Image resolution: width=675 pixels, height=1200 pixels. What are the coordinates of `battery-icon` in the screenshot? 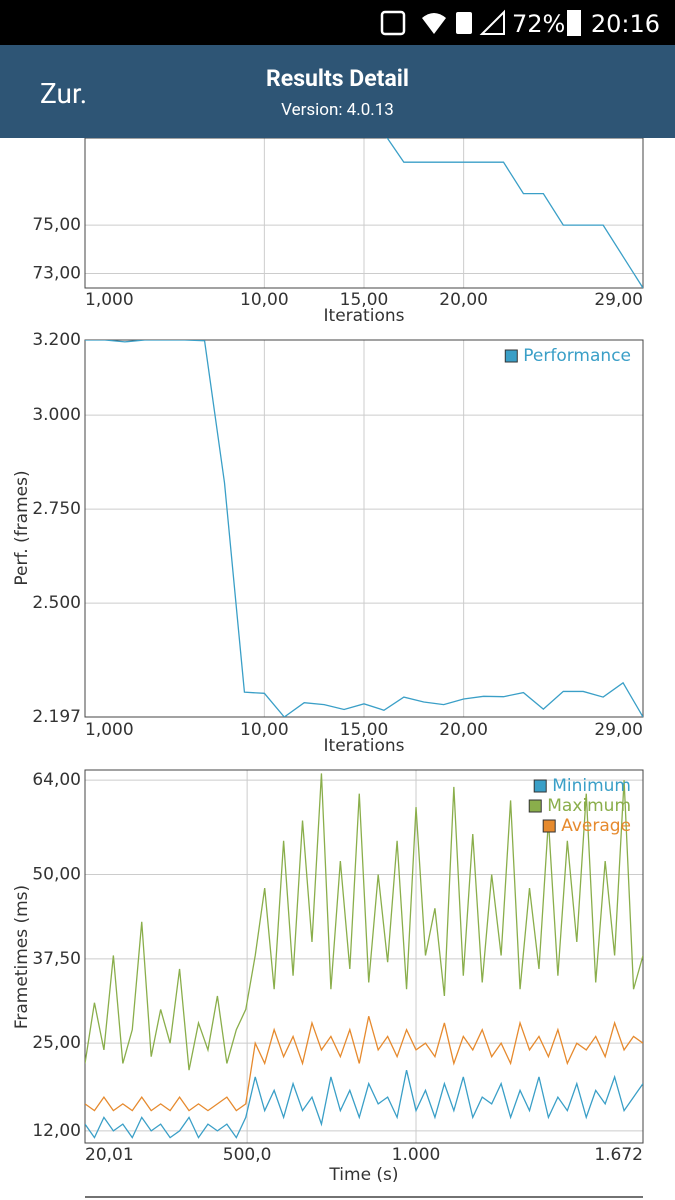 It's located at (574, 23).